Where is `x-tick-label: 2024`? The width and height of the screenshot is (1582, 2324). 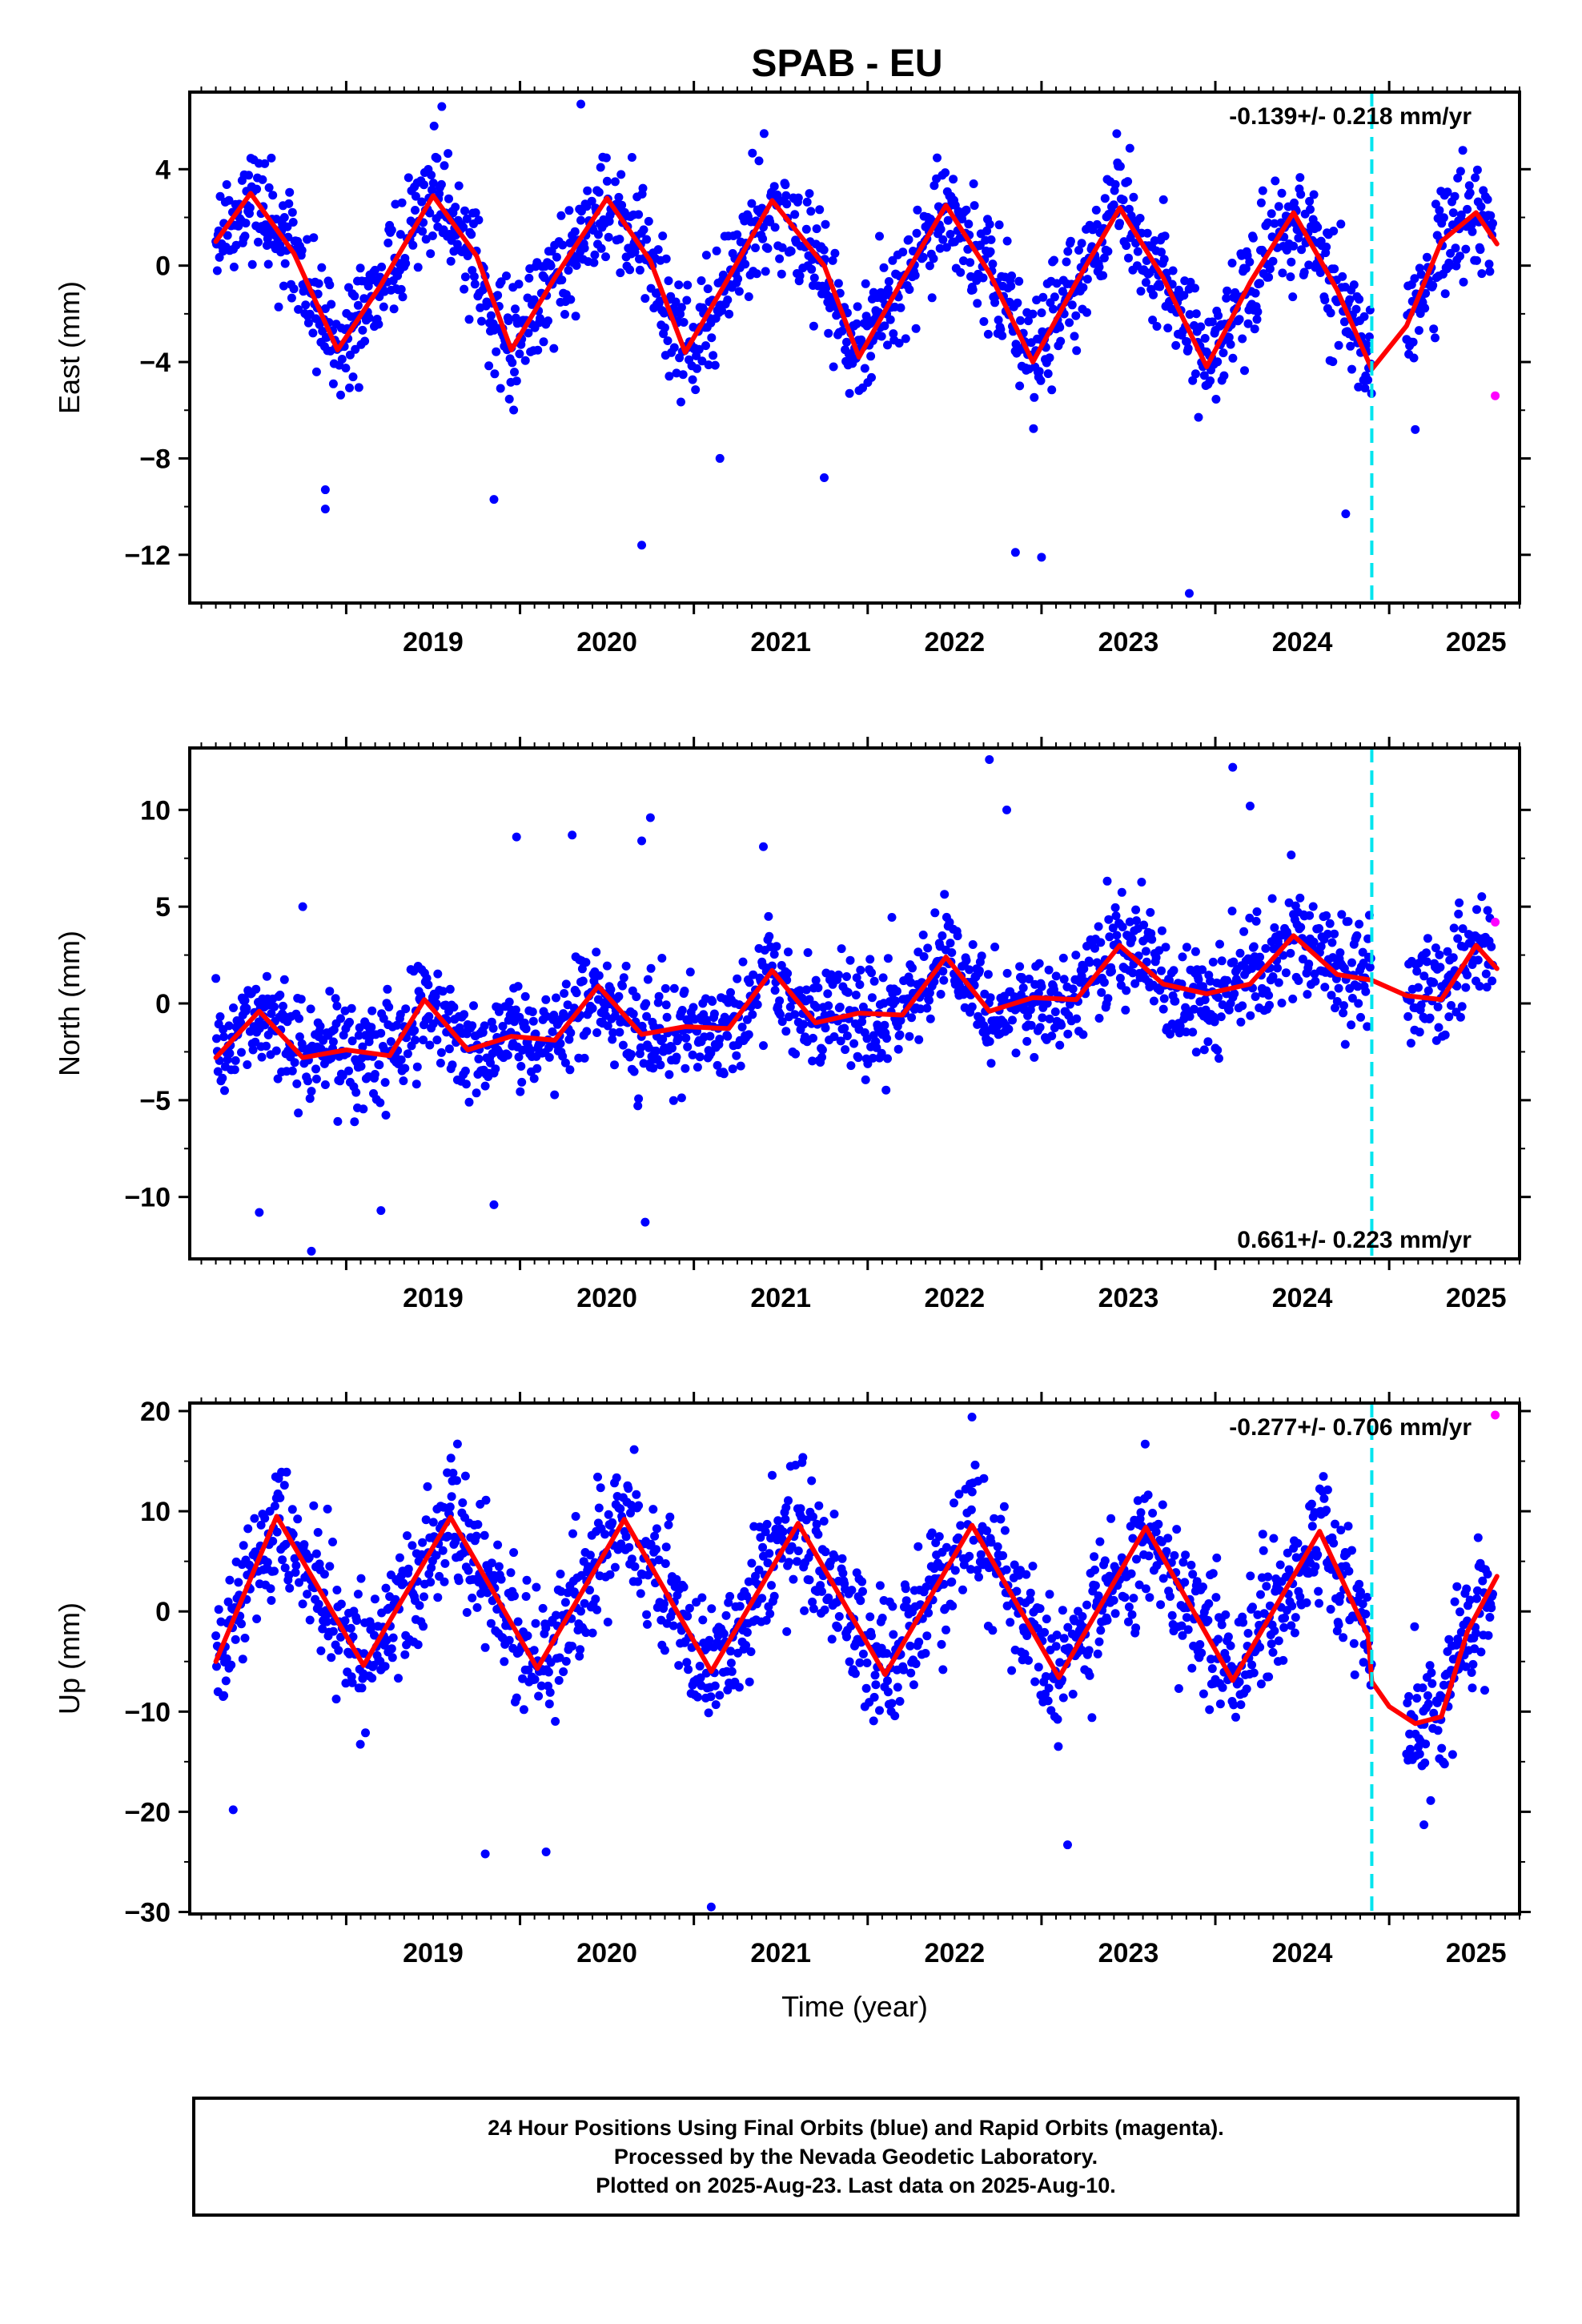 x-tick-label: 2024 is located at coordinates (1302, 1298).